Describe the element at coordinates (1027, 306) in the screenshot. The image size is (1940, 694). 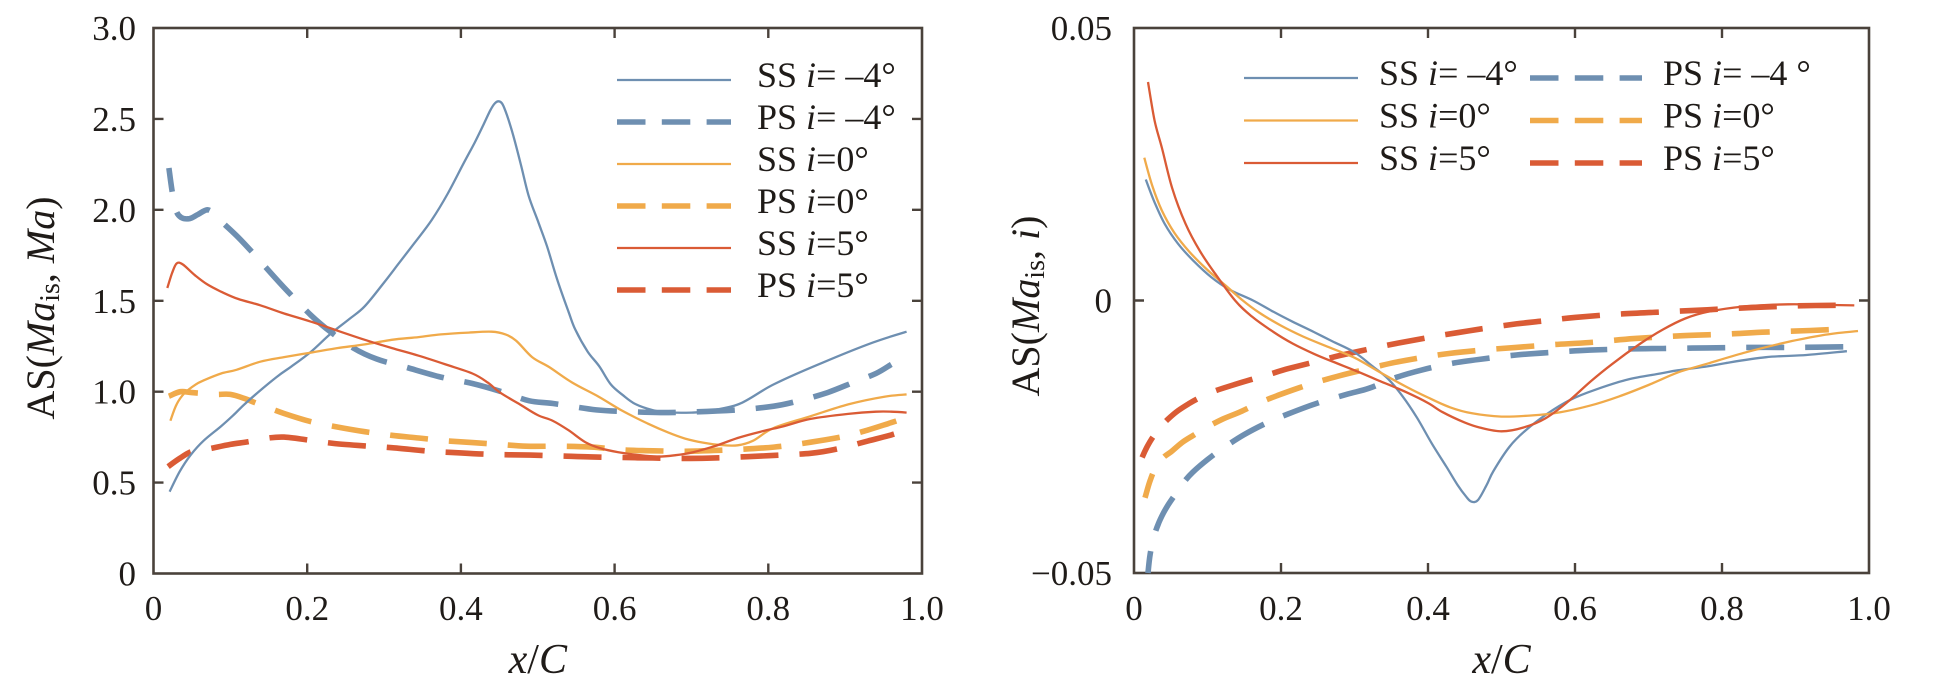
I see `svg-text: AS(Mais, i)` at that location.